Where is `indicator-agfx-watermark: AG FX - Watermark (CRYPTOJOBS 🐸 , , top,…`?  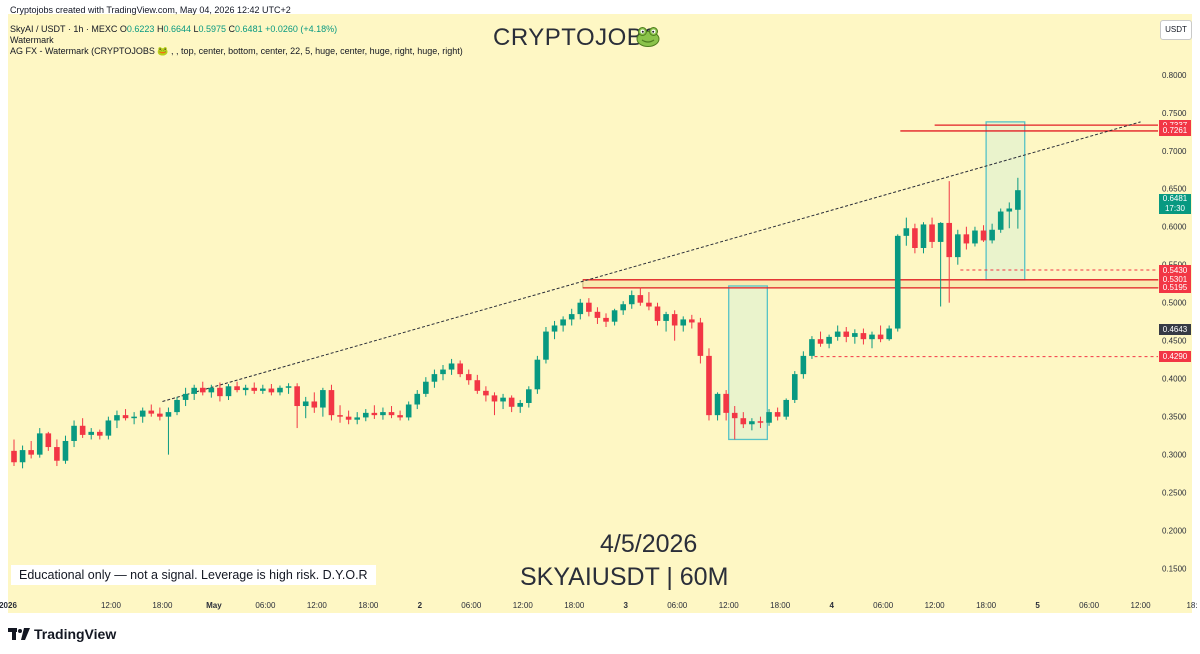
indicator-agfx-watermark: AG FX - Watermark (CRYPTOJOBS 🐸 , , top,… is located at coordinates (236, 51).